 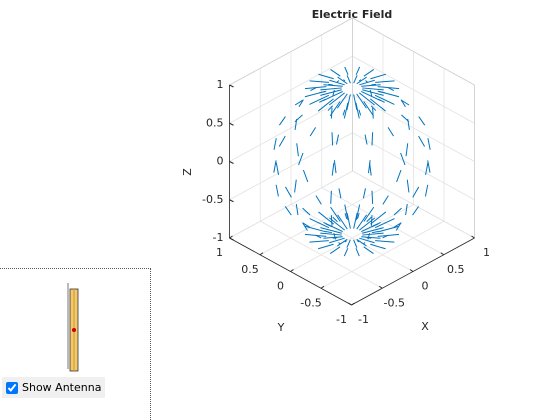 I want to click on z-tick-label: -0.5, so click(x=212, y=199).